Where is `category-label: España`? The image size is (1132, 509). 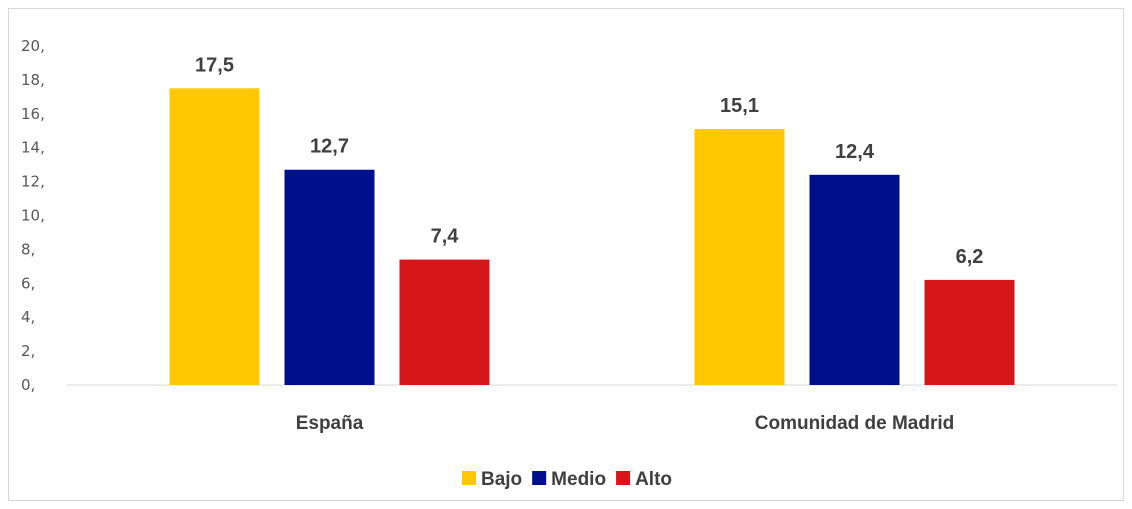
category-label: España is located at coordinates (330, 423).